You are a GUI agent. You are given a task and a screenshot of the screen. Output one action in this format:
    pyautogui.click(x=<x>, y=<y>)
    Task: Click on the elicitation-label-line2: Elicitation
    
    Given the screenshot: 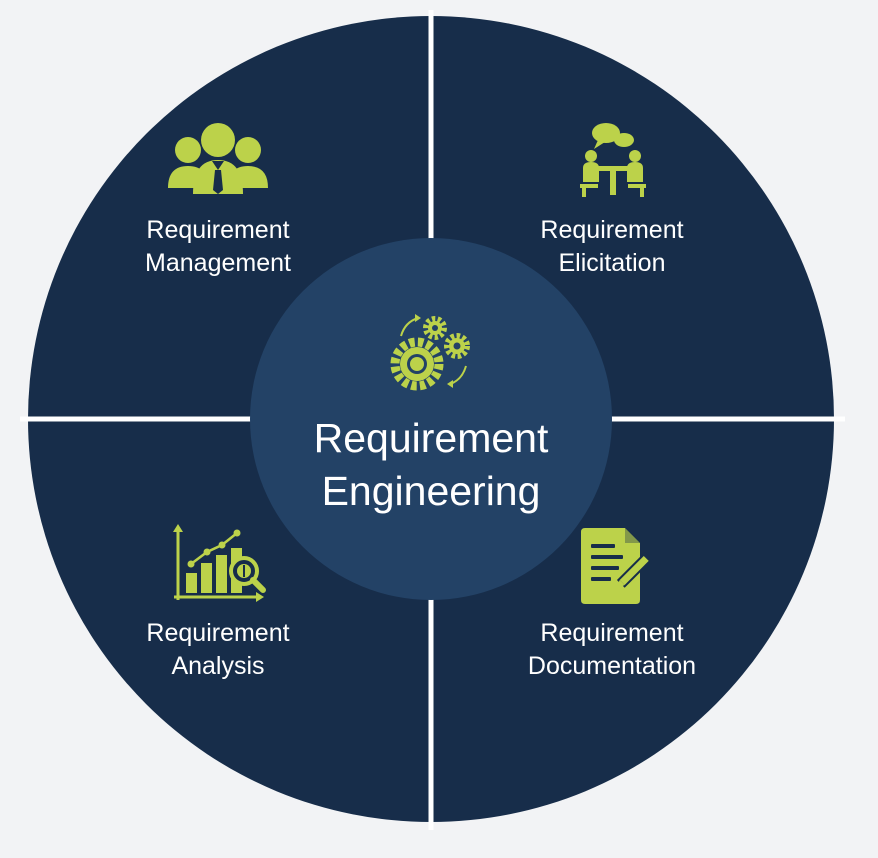 What is the action you would take?
    pyautogui.click(x=612, y=263)
    